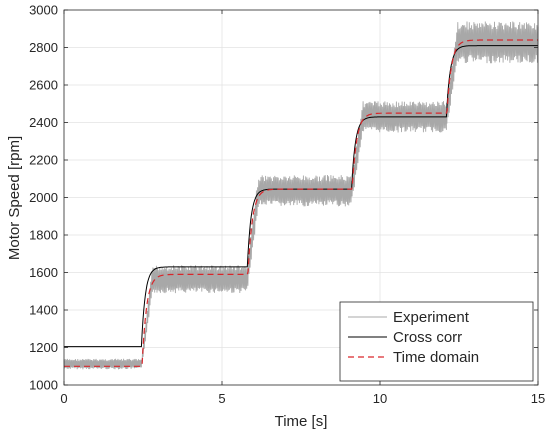 The image size is (550, 434). What do you see at coordinates (43, 10) in the screenshot?
I see `y-tick-label: 3000` at bounding box center [43, 10].